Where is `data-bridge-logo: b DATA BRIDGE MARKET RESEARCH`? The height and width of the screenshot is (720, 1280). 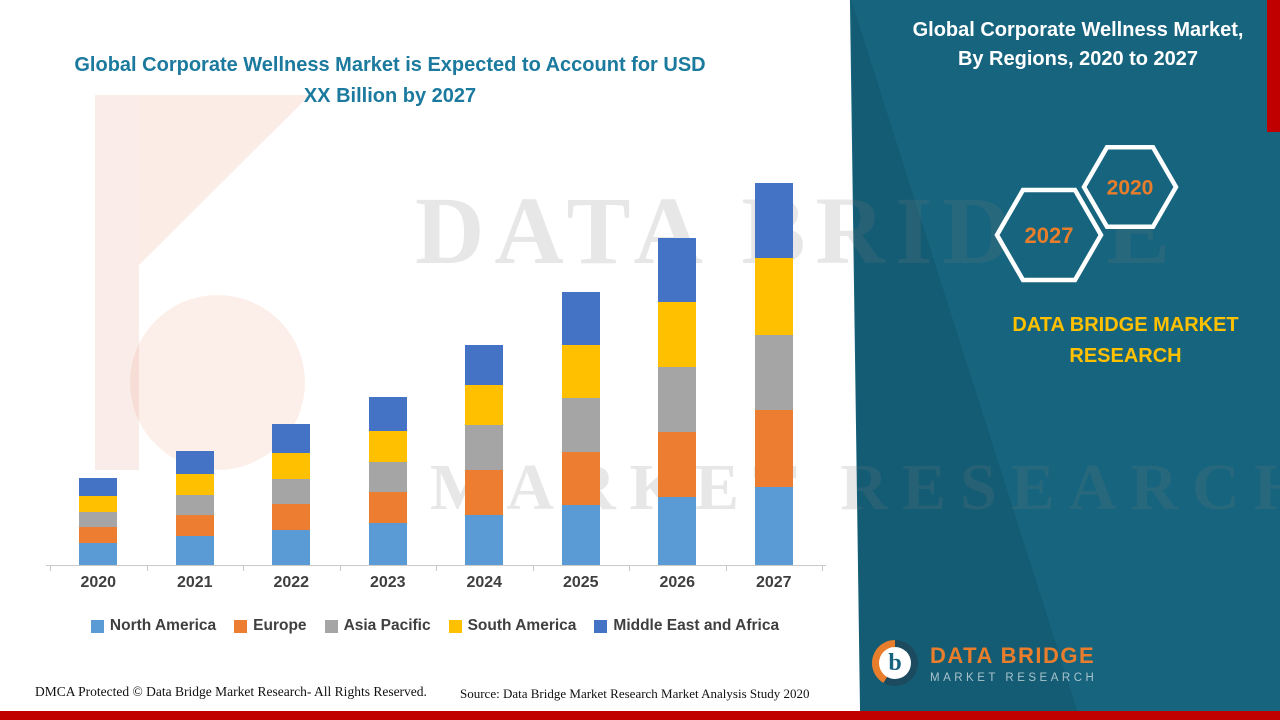 data-bridge-logo: b DATA BRIDGE MARKET RESEARCH is located at coordinates (984, 663).